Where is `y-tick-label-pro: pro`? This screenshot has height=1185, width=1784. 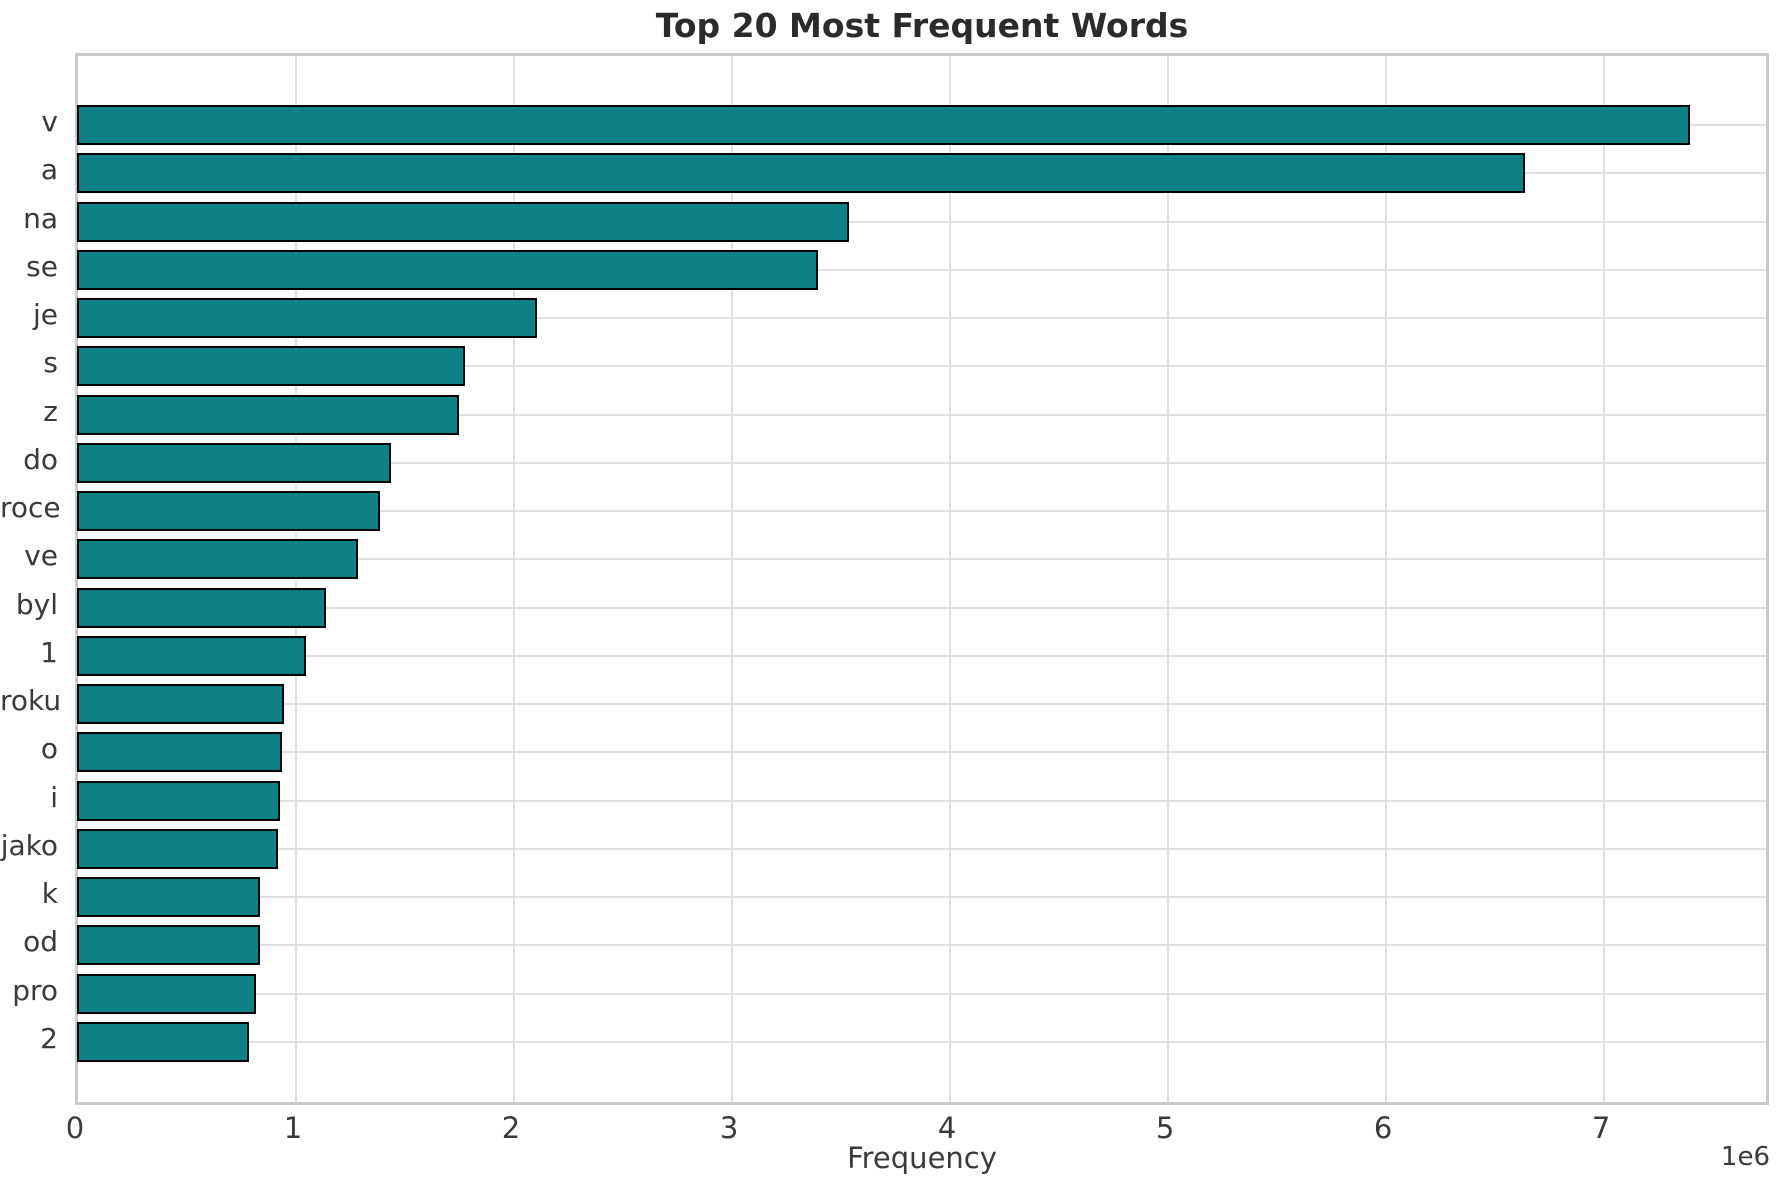
y-tick-label-pro: pro is located at coordinates (35, 990).